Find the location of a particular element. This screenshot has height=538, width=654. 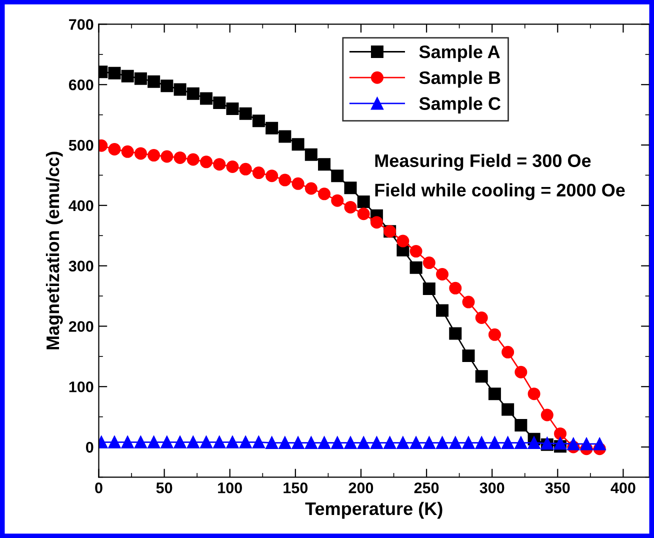

y-tick-label: 500 is located at coordinates (81, 145).